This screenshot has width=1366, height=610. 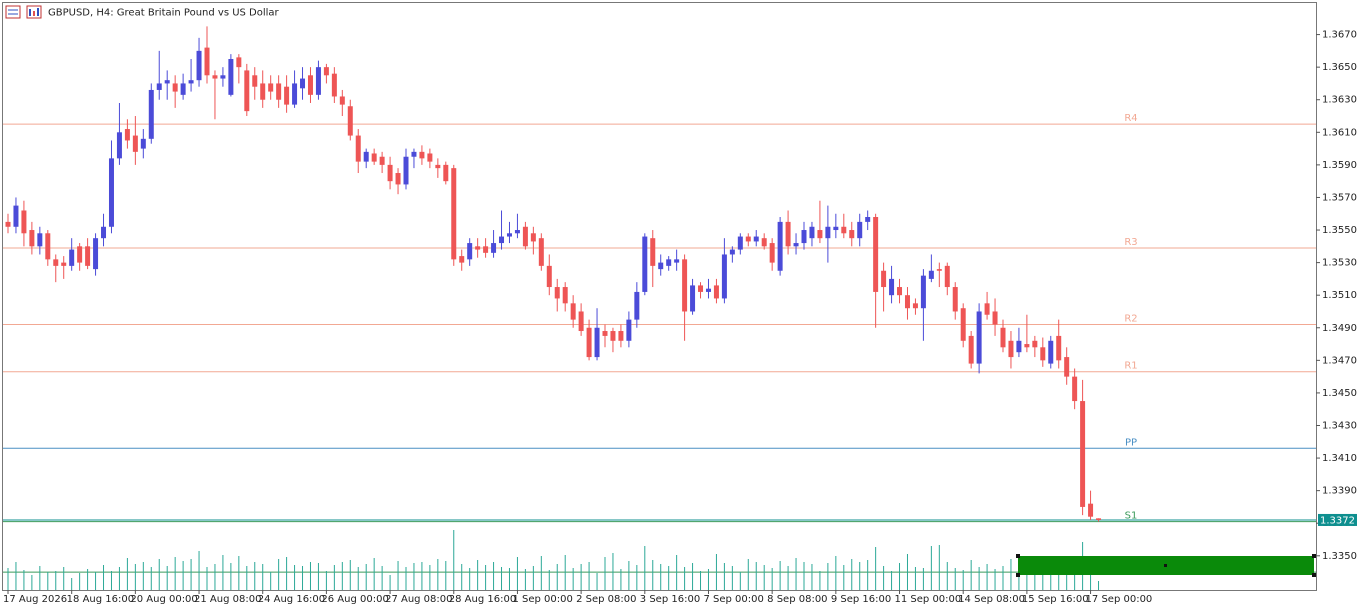 I want to click on price-tag-label: 1.3372, so click(x=1337, y=520).